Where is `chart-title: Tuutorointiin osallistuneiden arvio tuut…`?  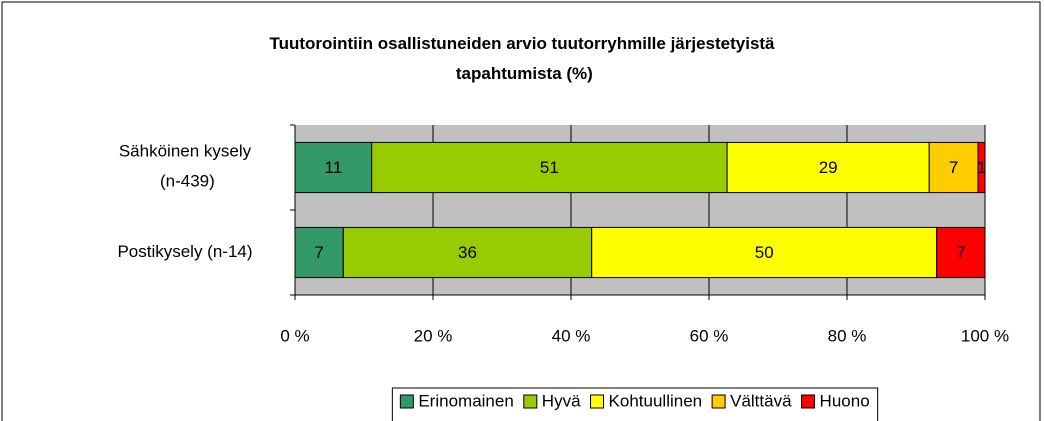 chart-title: Tuutorointiin osallistuneiden arvio tuut… is located at coordinates (522, 58).